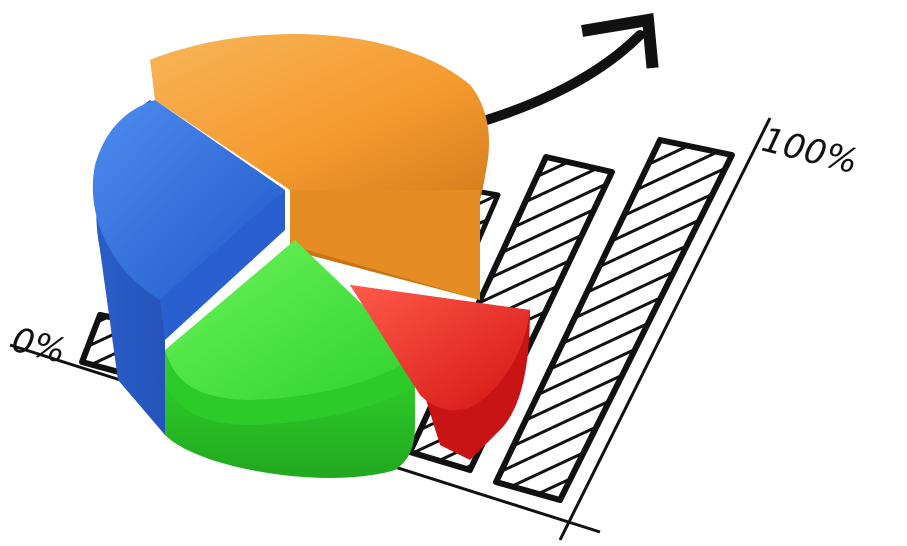  I want to click on trend-arrow-icon, so click(562, 71).